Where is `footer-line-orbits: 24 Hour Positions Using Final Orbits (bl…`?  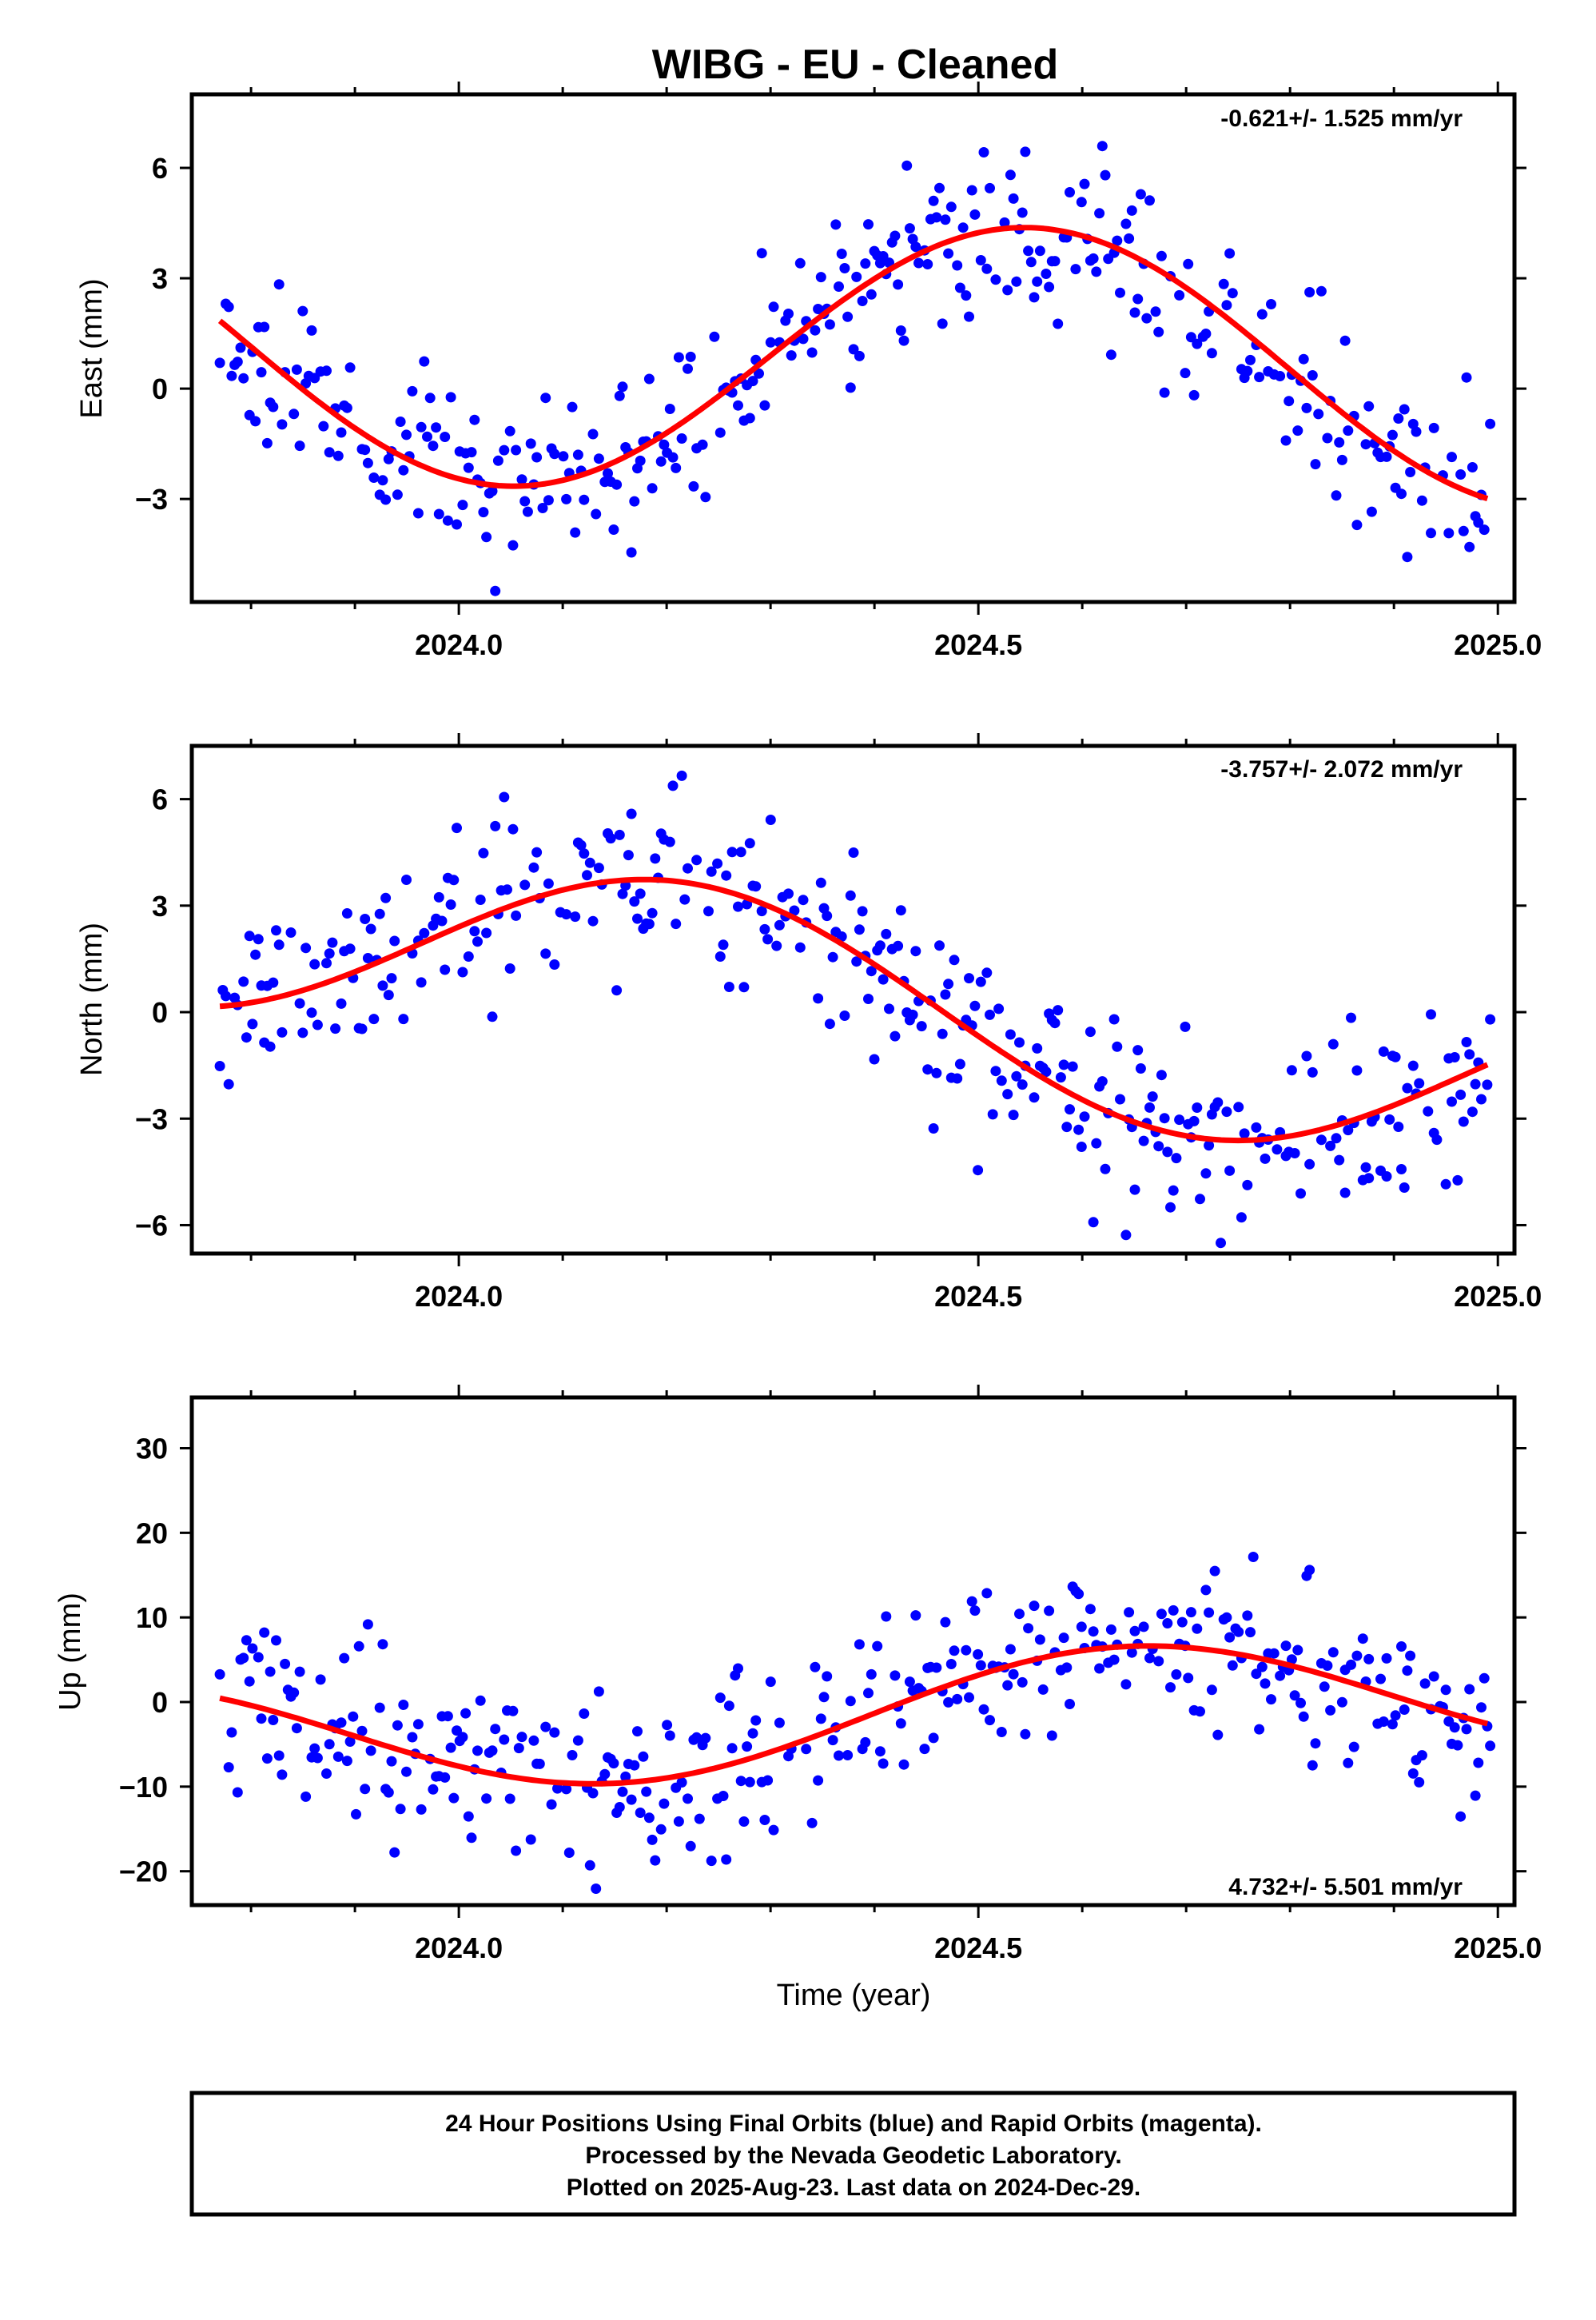
footer-line-orbits: 24 Hour Positions Using Final Orbits (bl… is located at coordinates (853, 2124).